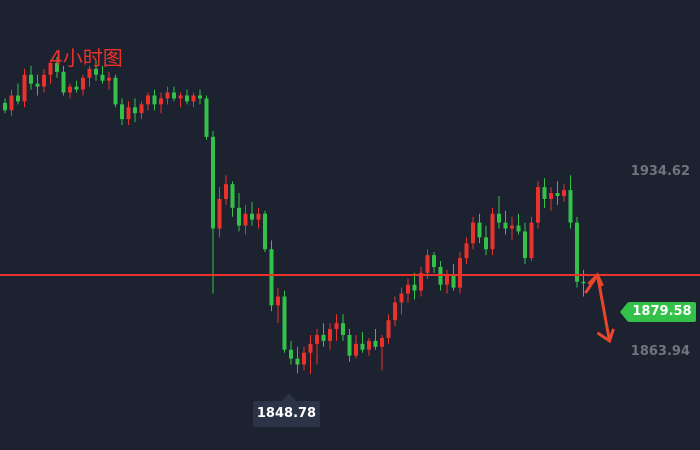 Image resolution: width=700 pixels, height=450 pixels. I want to click on price-label-lower: 1863.94, so click(660, 351).